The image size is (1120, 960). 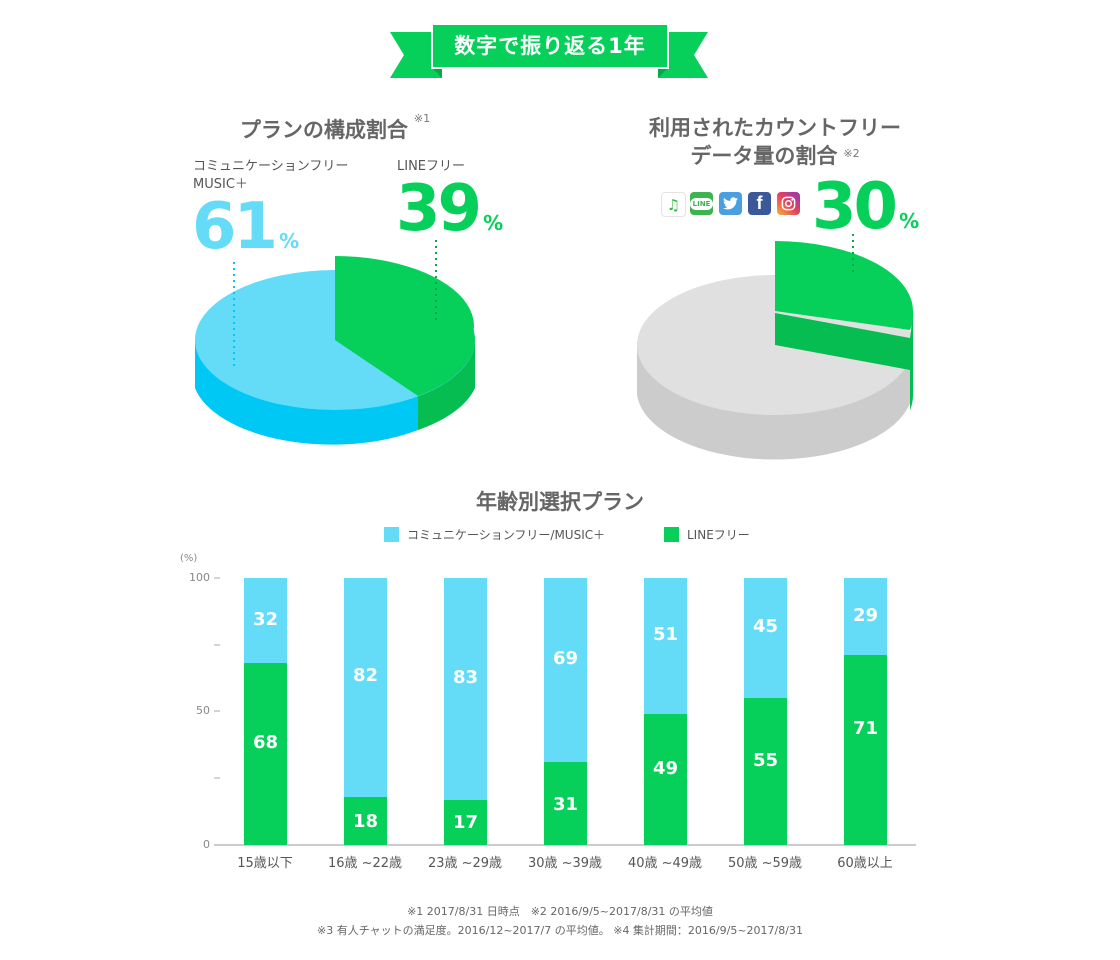 I want to click on legend-comm-free: コミュニケーションフリー/MUSIC＋, so click(x=494, y=534).